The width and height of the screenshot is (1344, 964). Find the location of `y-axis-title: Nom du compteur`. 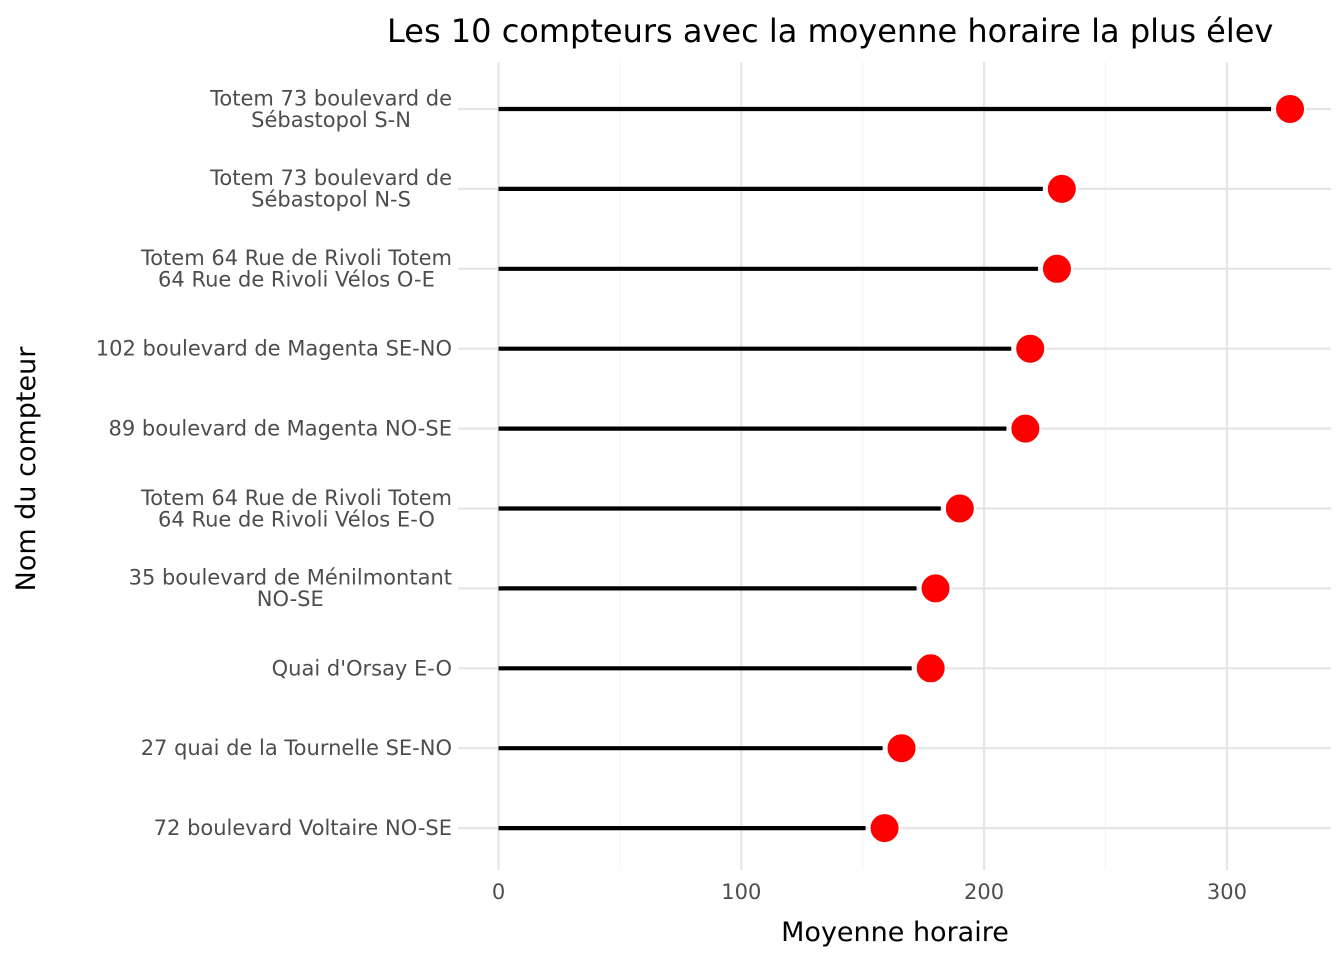

y-axis-title: Nom du compteur is located at coordinates (26, 469).